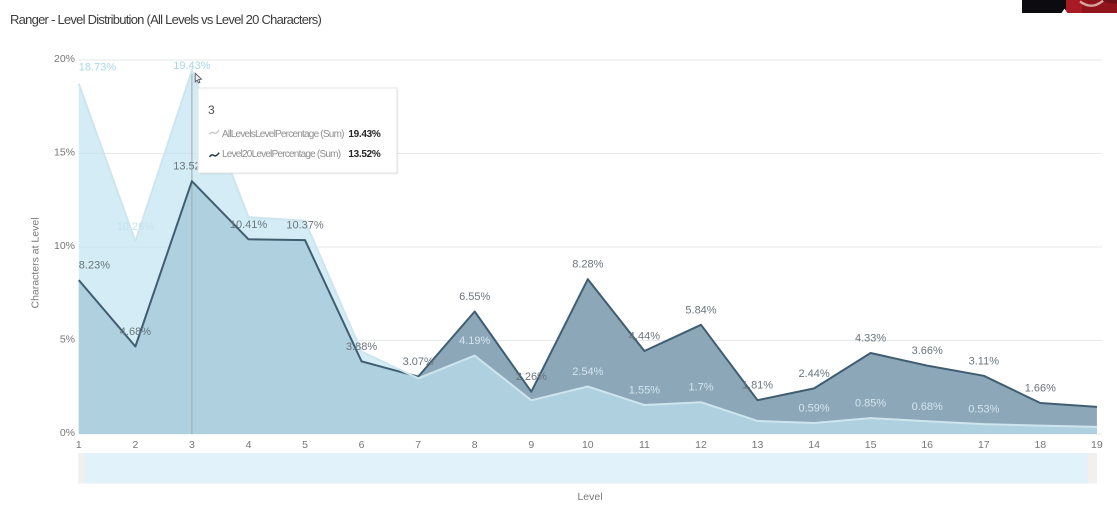 This screenshot has height=513, width=1117. Describe the element at coordinates (418, 362) in the screenshot. I see `svg-text: 3.07%` at that location.